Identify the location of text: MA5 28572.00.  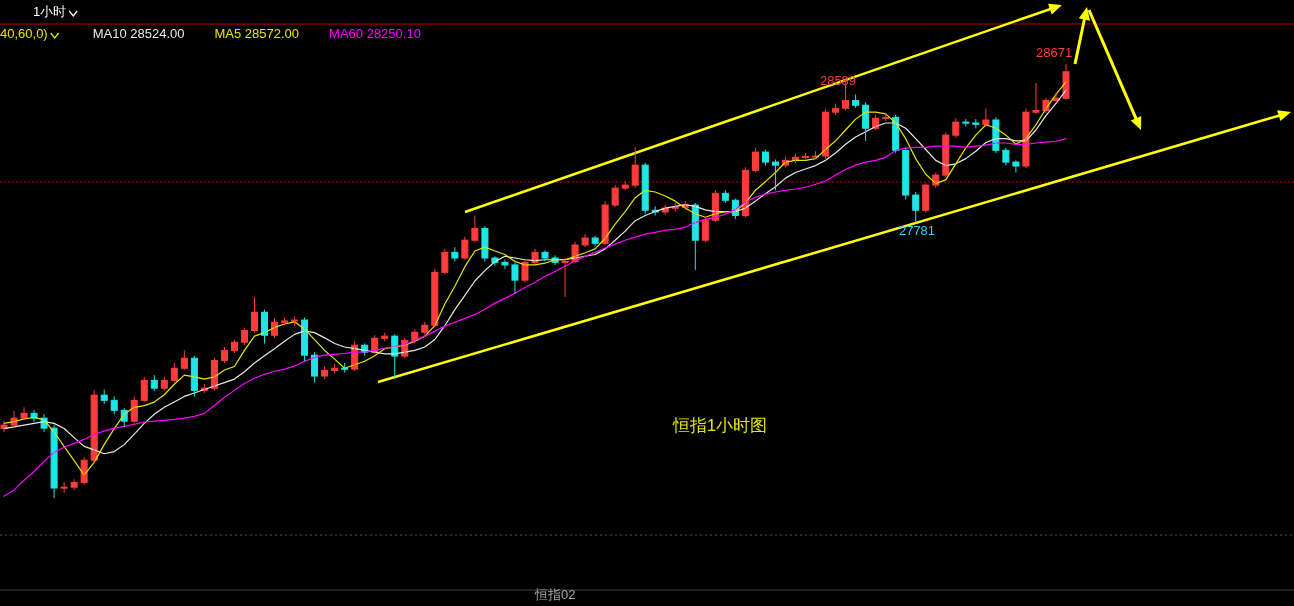
(257, 34).